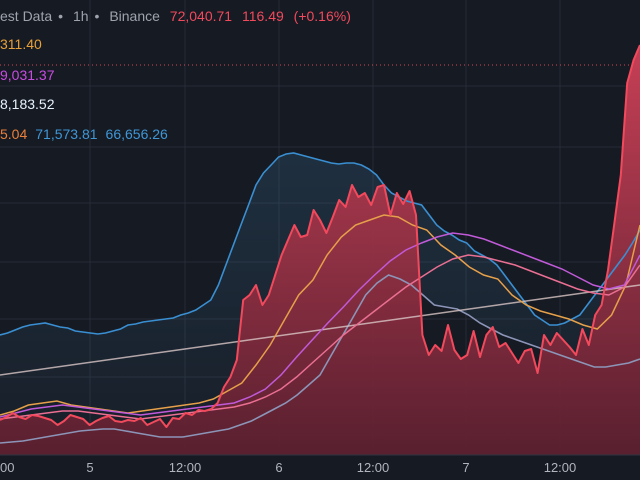 The height and width of the screenshot is (480, 640). I want to click on indicator-value: 8,183.52, so click(27, 104).